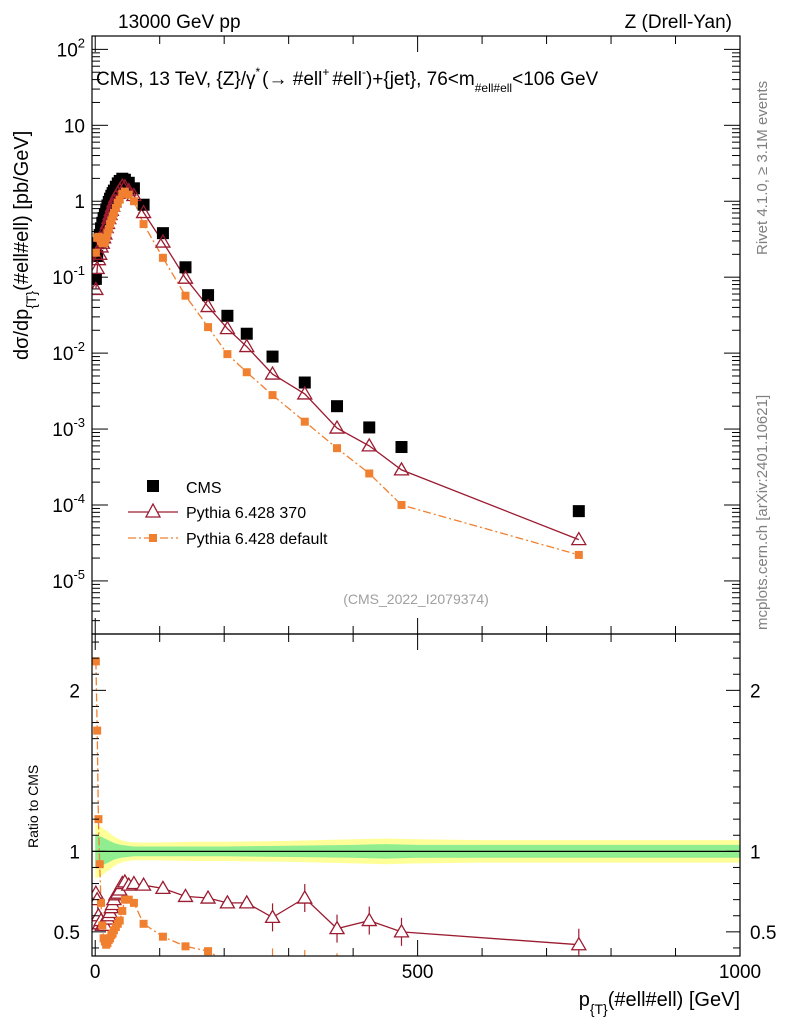 This screenshot has height=1024, width=786. What do you see at coordinates (68, 504) in the screenshot?
I see `main-y-tick-label: 10⁻⁴` at bounding box center [68, 504].